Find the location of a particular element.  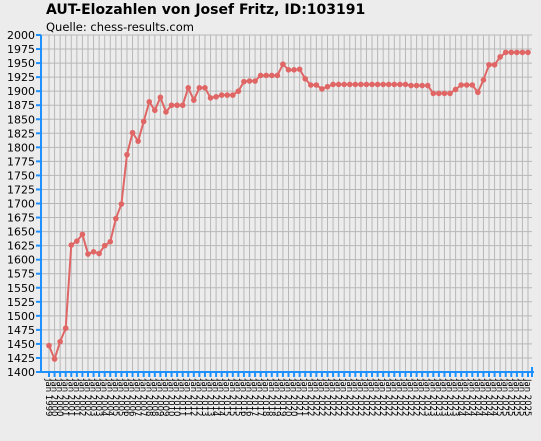

y-tick-label: 1975 is located at coordinates (21, 49).